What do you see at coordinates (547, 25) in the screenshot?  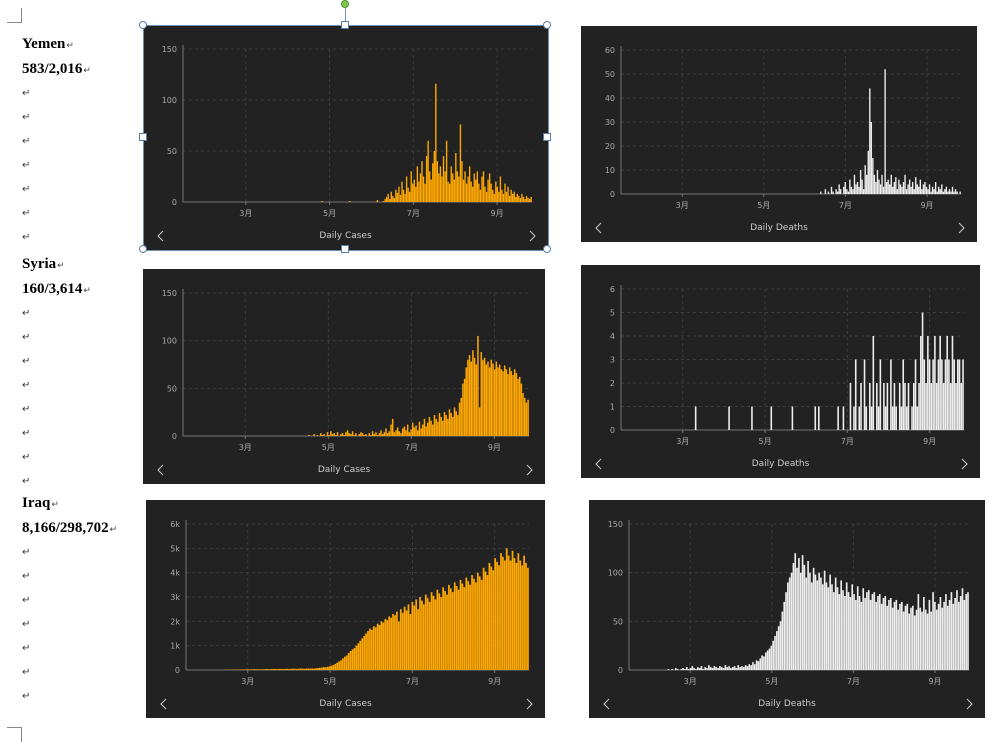 I see `resize-handle-top-right` at bounding box center [547, 25].